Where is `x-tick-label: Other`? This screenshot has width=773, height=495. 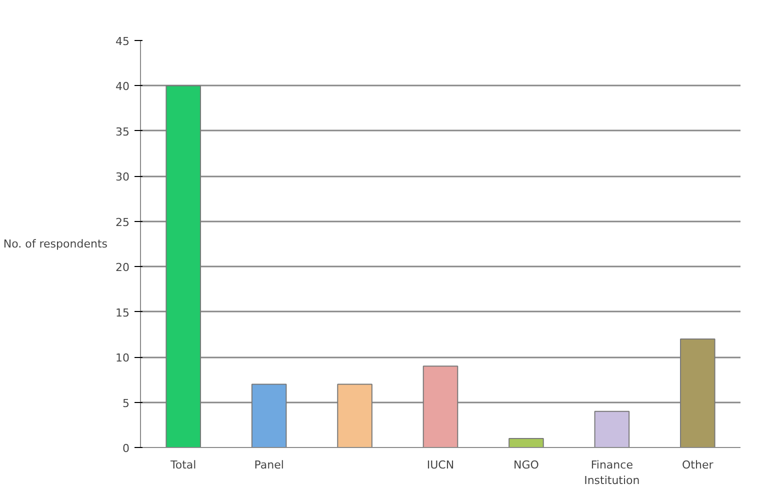 x-tick-label: Other is located at coordinates (698, 465).